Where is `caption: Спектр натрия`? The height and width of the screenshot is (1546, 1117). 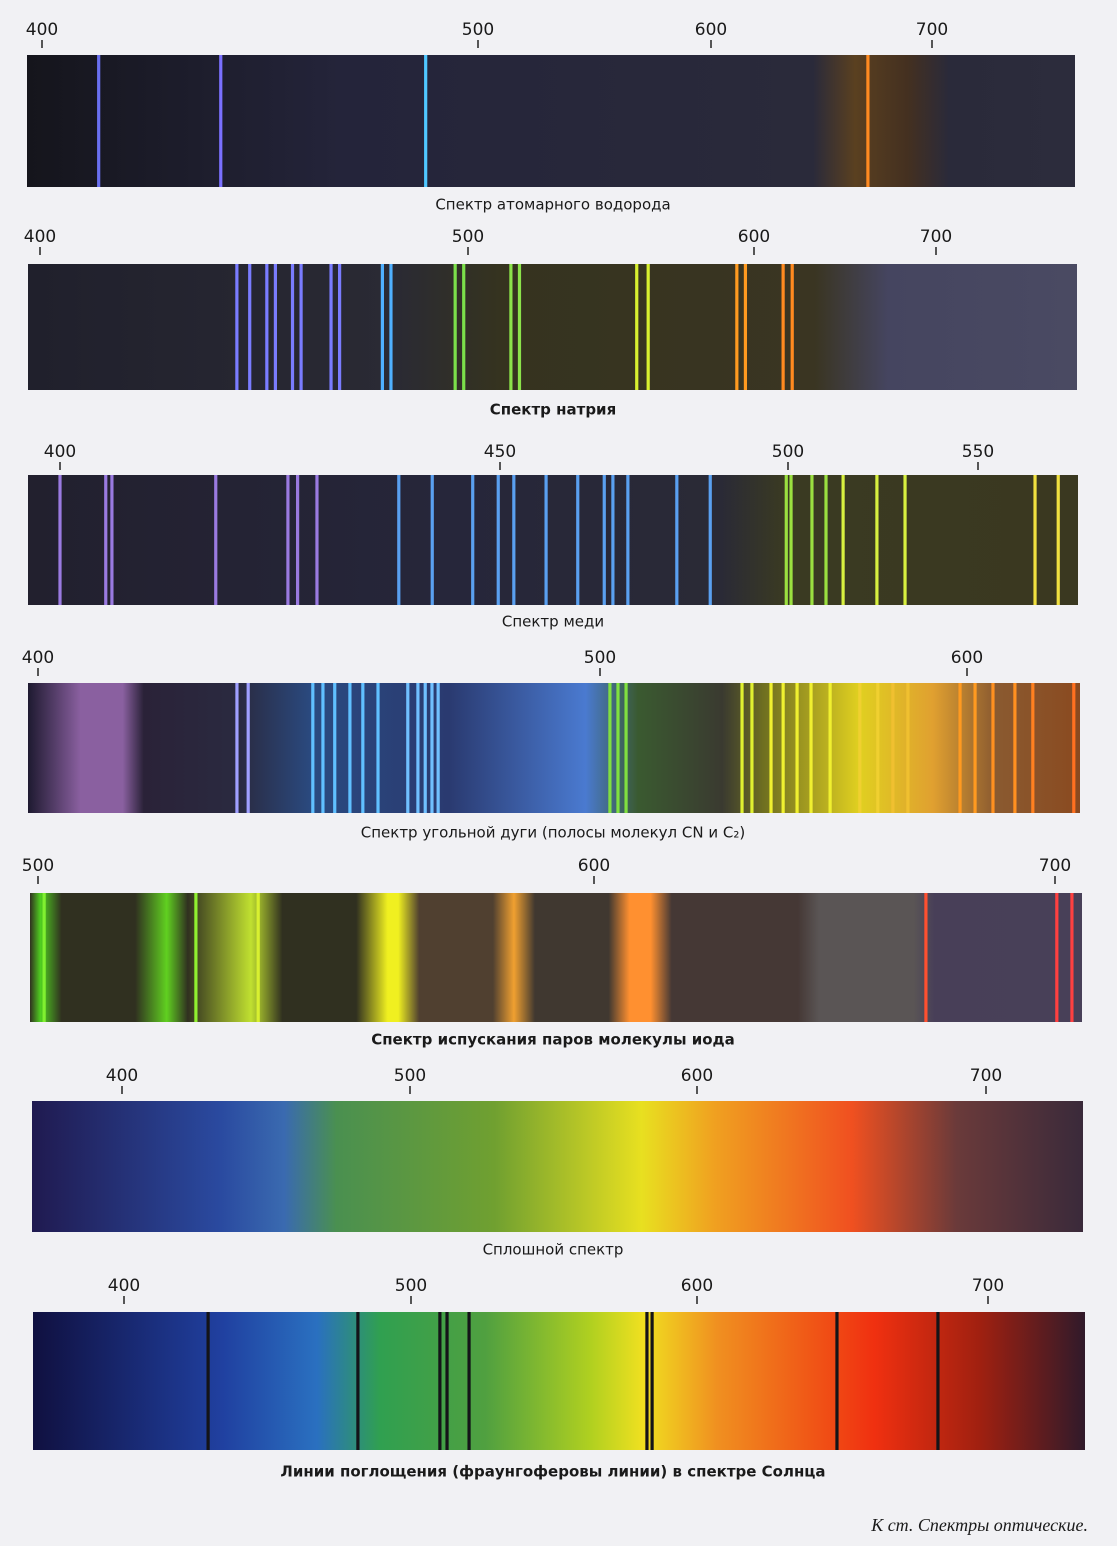
caption: Спектр натрия is located at coordinates (553, 410).